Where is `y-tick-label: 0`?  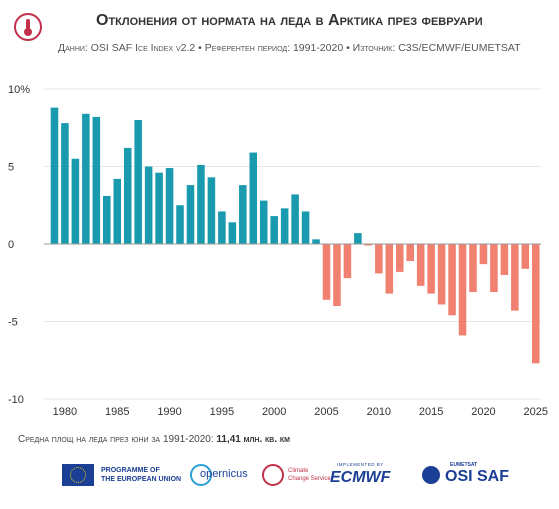
y-tick-label: 0 is located at coordinates (11, 245).